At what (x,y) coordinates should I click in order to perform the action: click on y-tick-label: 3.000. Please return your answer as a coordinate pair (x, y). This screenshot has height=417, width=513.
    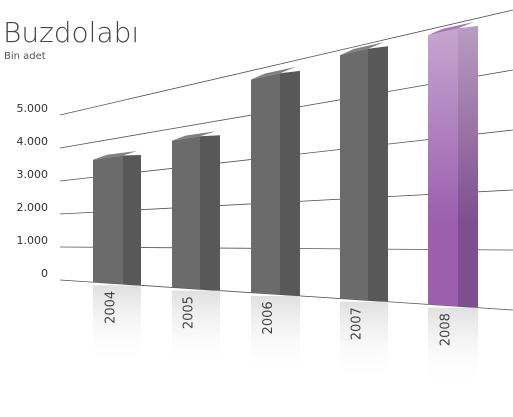
    Looking at the image, I should click on (33, 174).